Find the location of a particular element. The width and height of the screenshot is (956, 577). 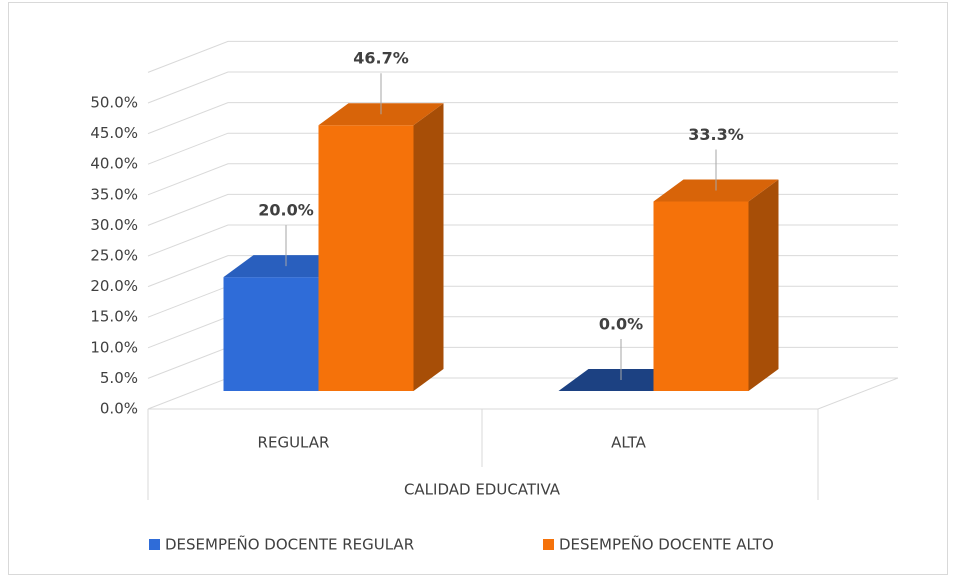

y-tick-label: 5.0% is located at coordinates (119, 378).